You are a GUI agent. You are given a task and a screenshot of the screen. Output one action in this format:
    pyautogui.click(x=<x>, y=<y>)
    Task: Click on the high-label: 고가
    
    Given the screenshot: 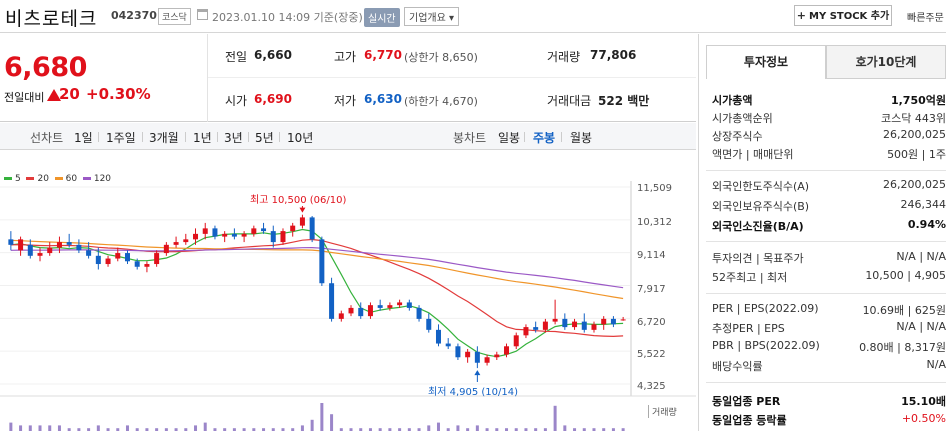 What is the action you would take?
    pyautogui.click(x=345, y=57)
    